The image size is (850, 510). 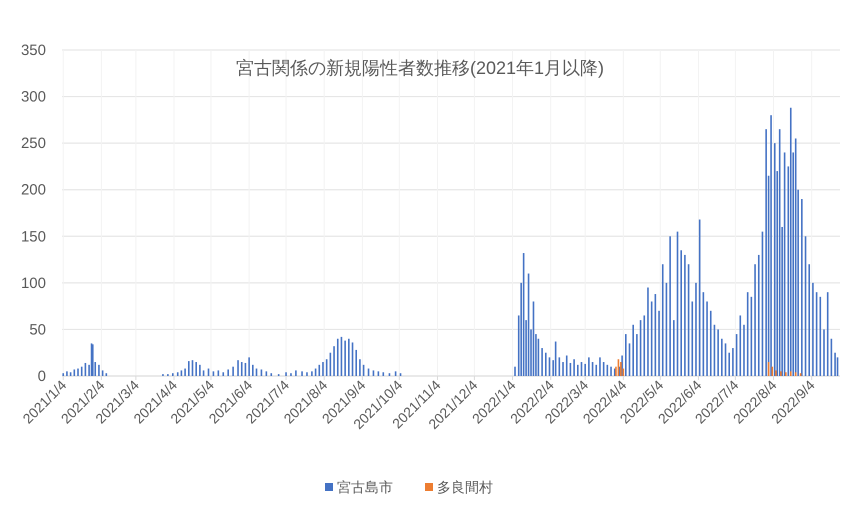 I want to click on y-tick-label: 300, so click(x=33, y=97).